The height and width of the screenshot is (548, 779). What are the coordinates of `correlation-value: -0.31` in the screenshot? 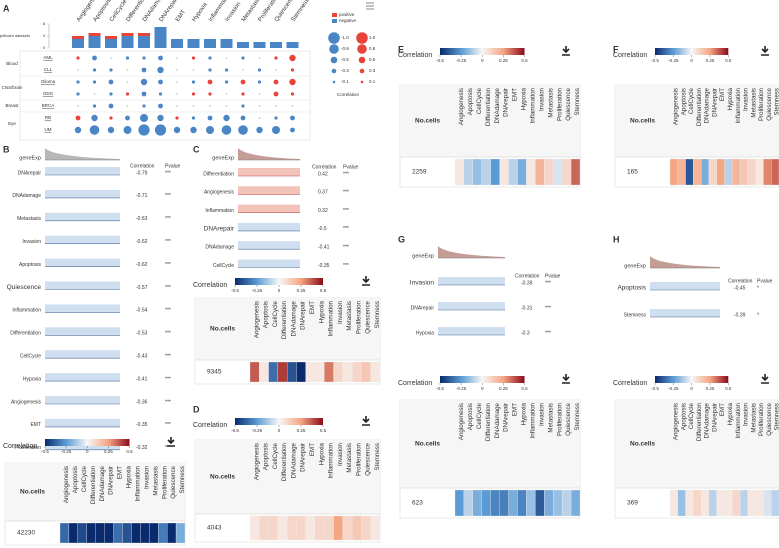 It's located at (527, 308).